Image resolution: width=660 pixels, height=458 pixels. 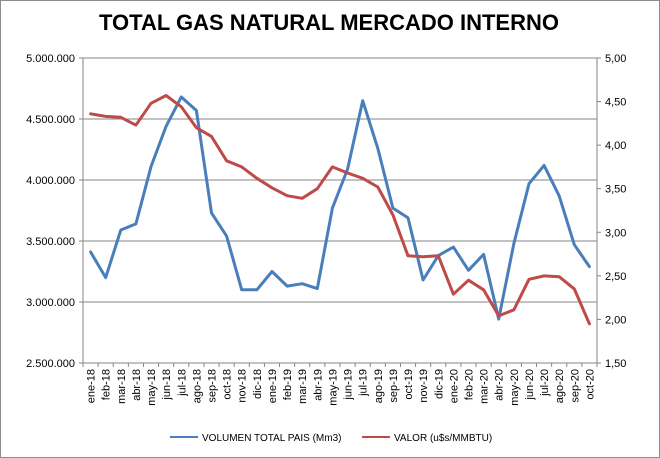 What do you see at coordinates (454, 386) in the screenshot?
I see `x-tick-label: ene-20` at bounding box center [454, 386].